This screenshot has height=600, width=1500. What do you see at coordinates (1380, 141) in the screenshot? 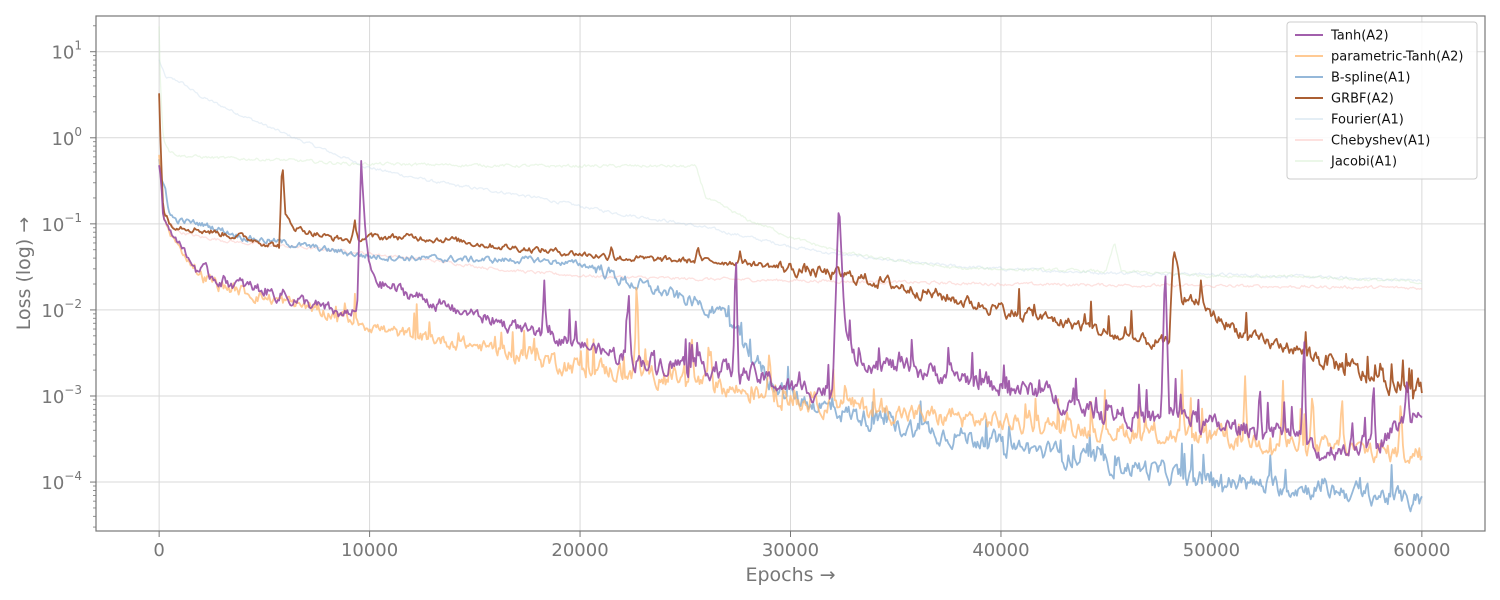
I see `legend-entry: Chebyshev(A1)` at bounding box center [1380, 141].